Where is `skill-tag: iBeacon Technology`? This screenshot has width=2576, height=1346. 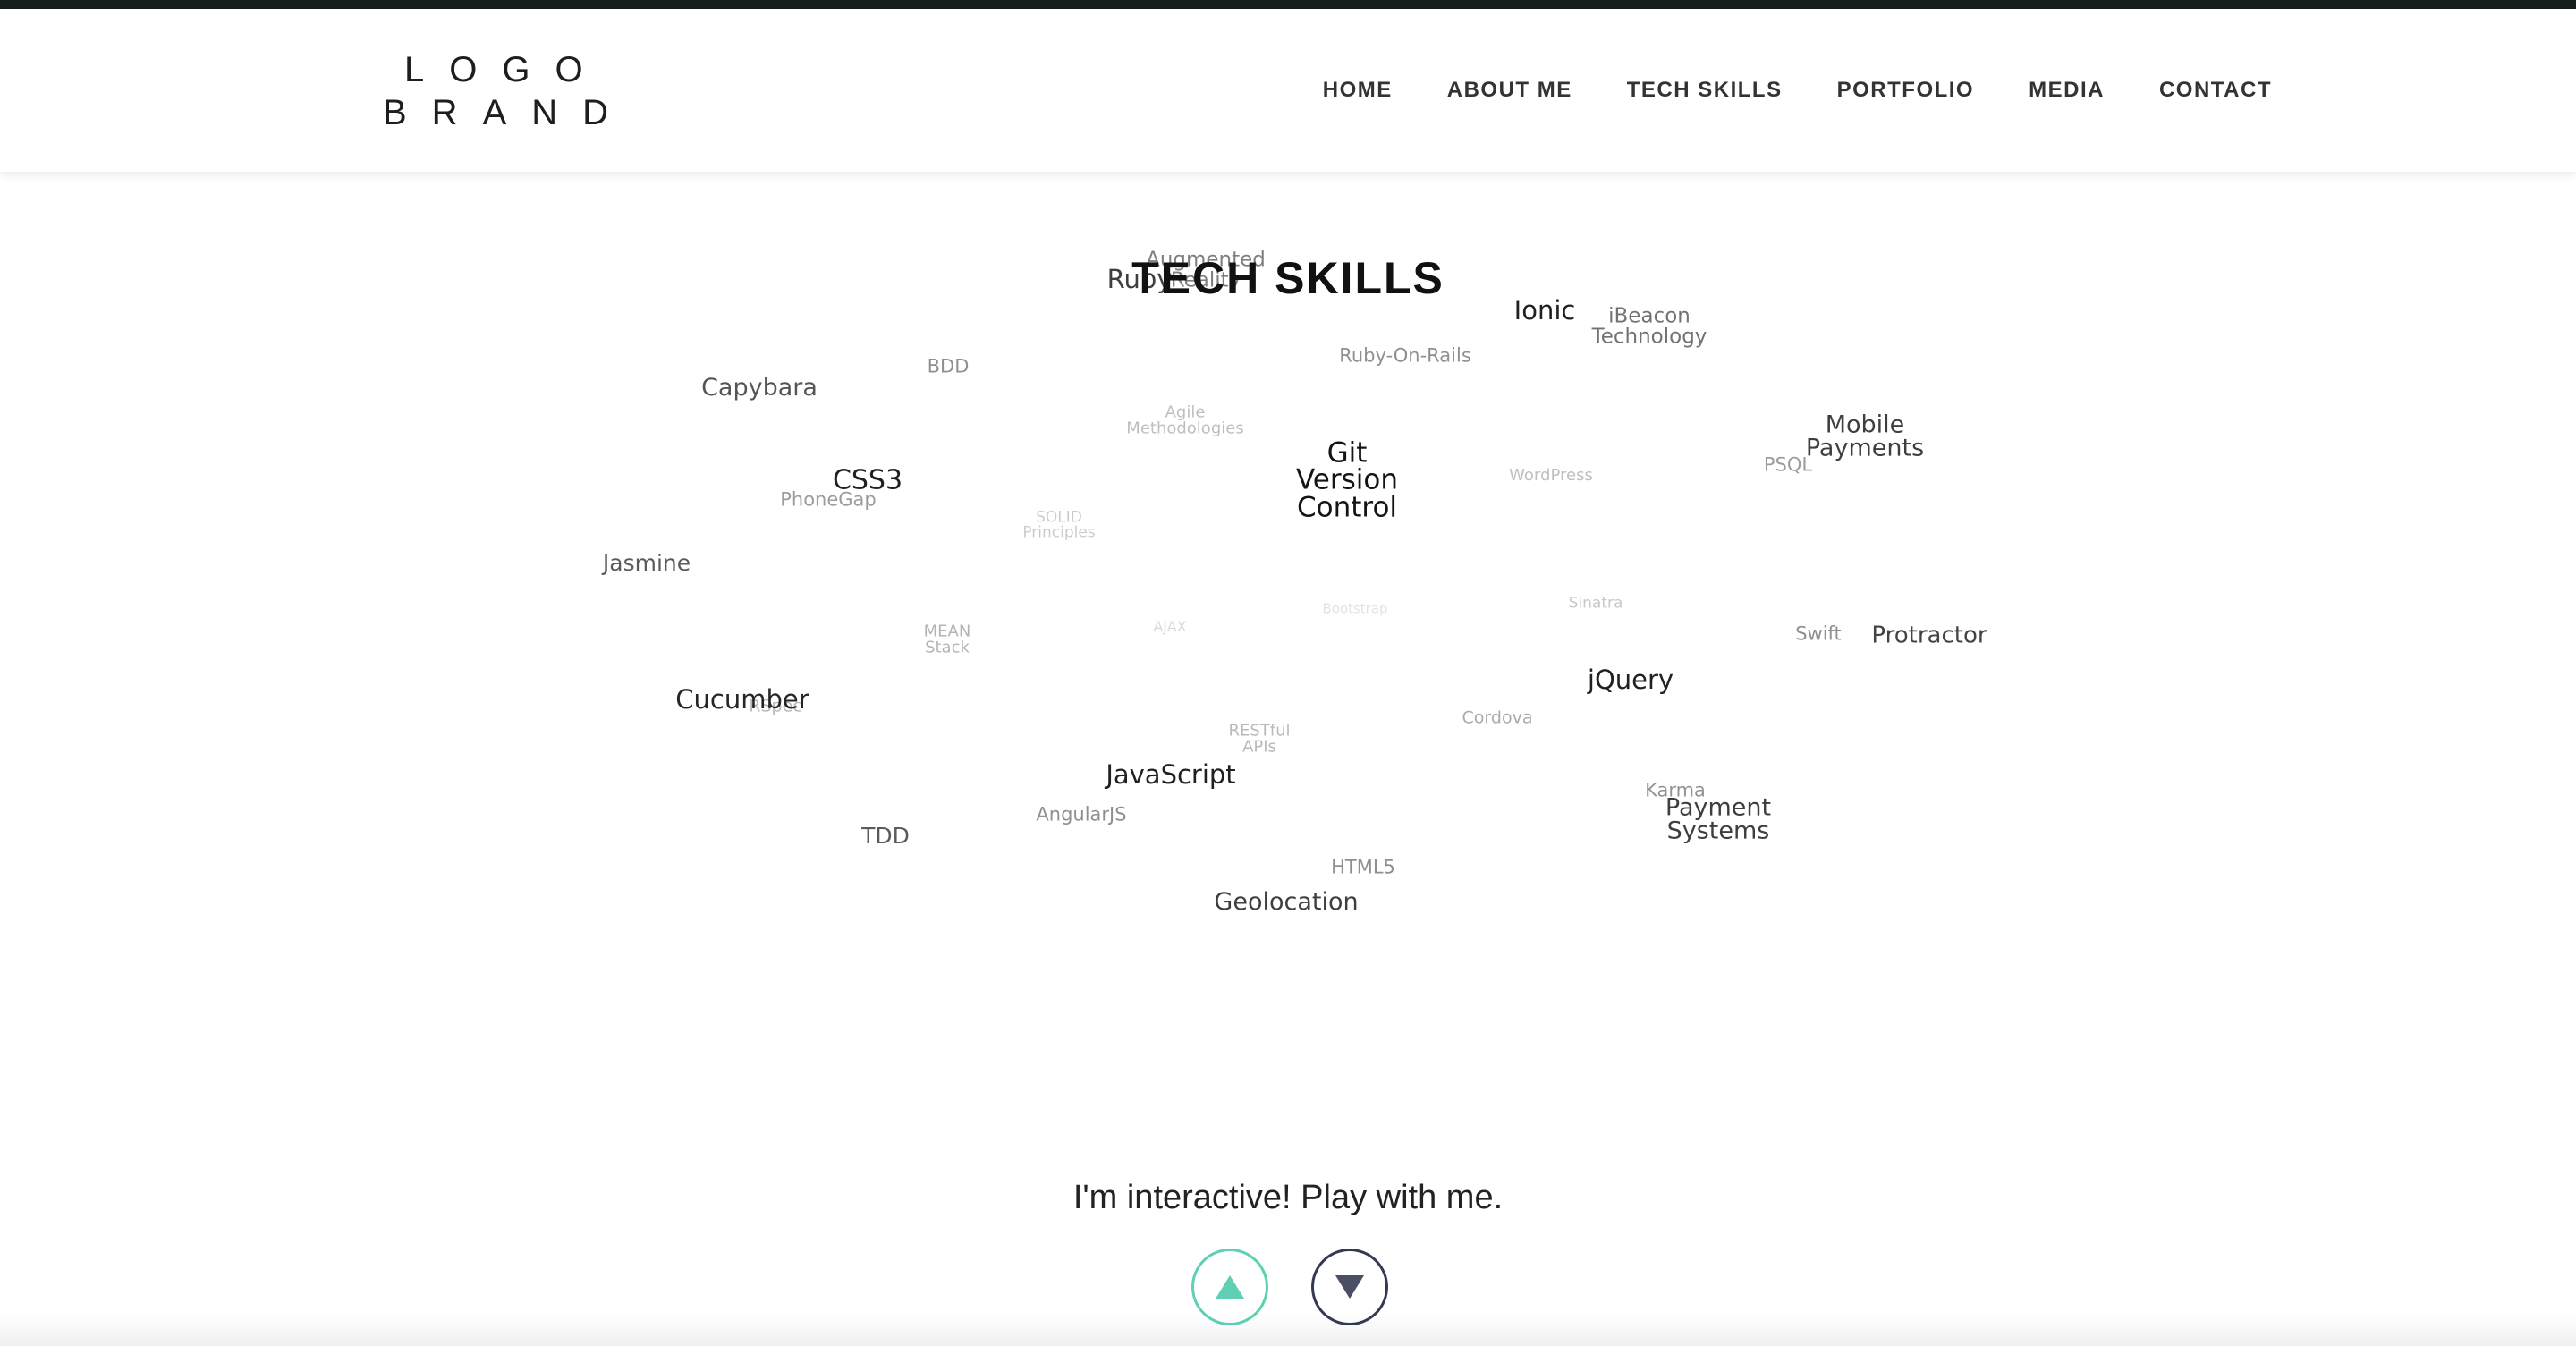
skill-tag: iBeacon Technology is located at coordinates (1649, 326).